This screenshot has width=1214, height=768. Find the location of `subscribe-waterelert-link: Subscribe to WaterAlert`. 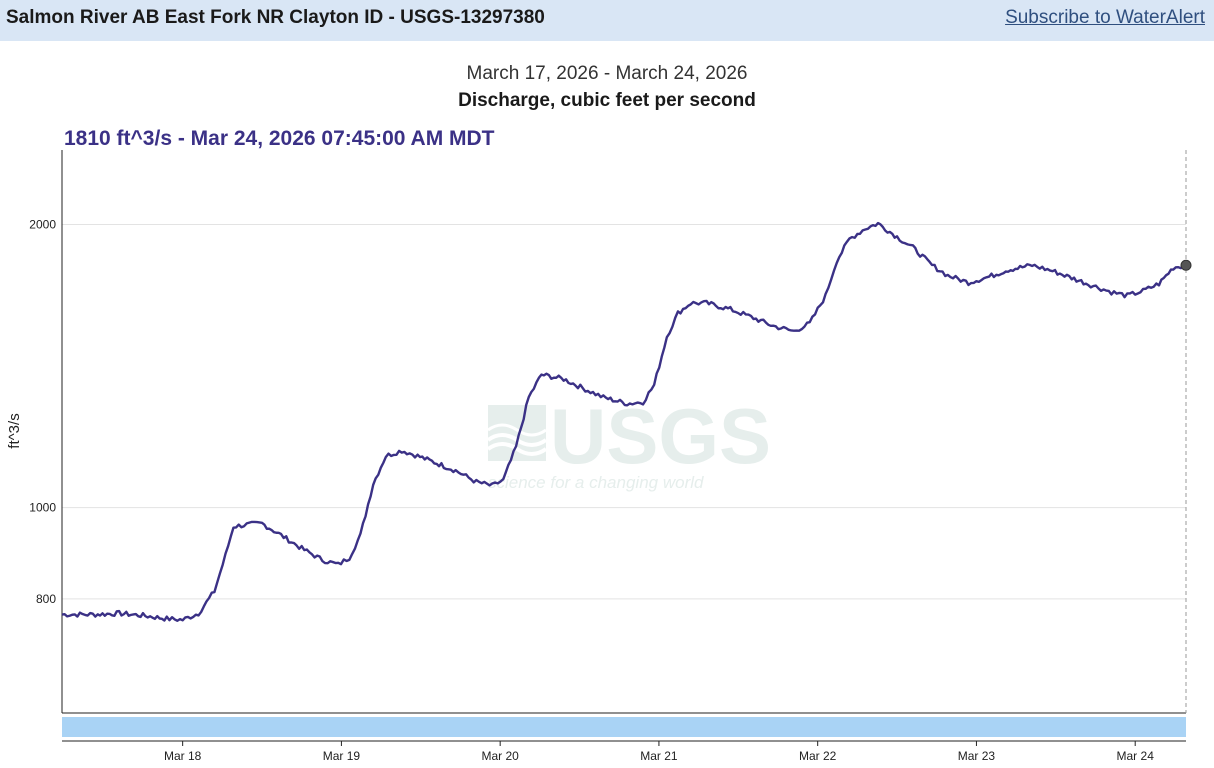

subscribe-waterelert-link: Subscribe to WaterAlert is located at coordinates (1105, 17).